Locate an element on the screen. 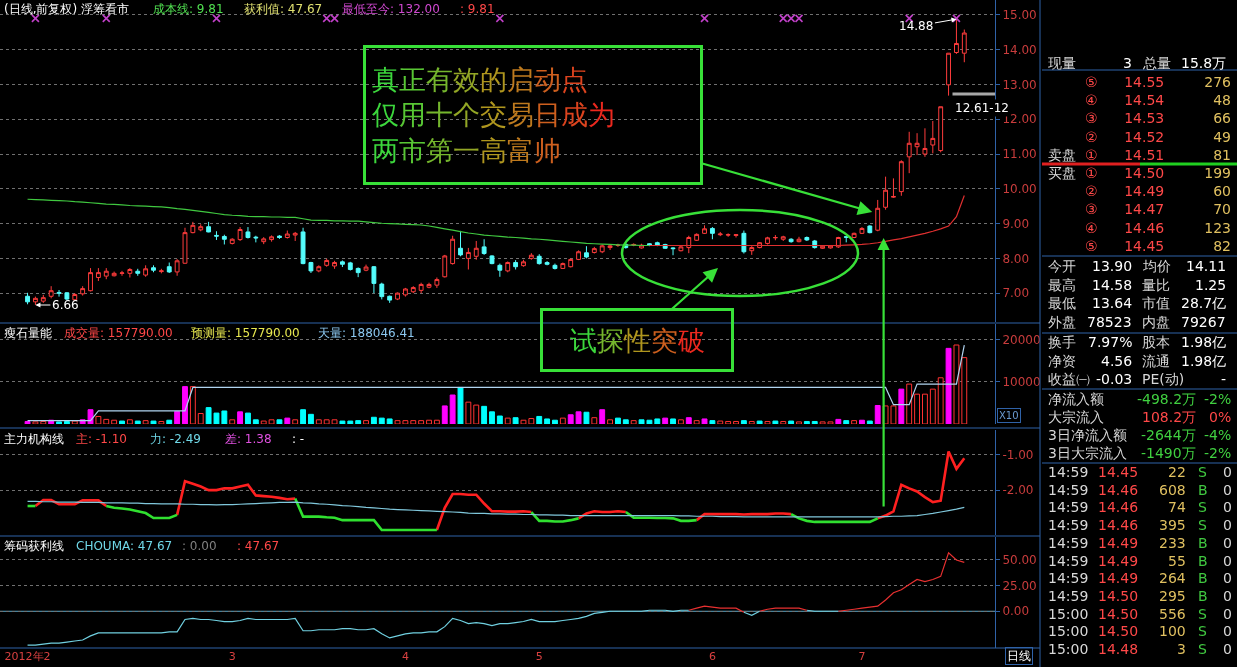 The width and height of the screenshot is (1237, 667). text: 14:59 14.50 295 B 0 is located at coordinates (1140, 596).